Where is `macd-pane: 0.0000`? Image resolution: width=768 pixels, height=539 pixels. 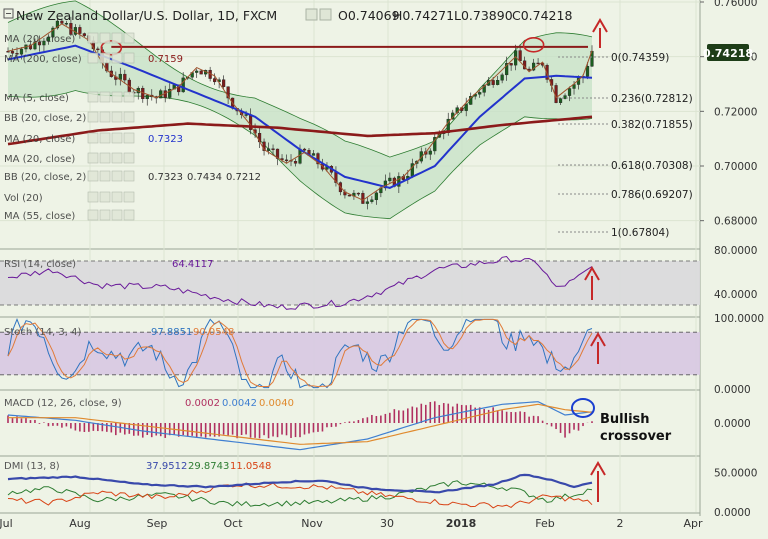 macd-pane: 0.0000 is located at coordinates (379, 424).